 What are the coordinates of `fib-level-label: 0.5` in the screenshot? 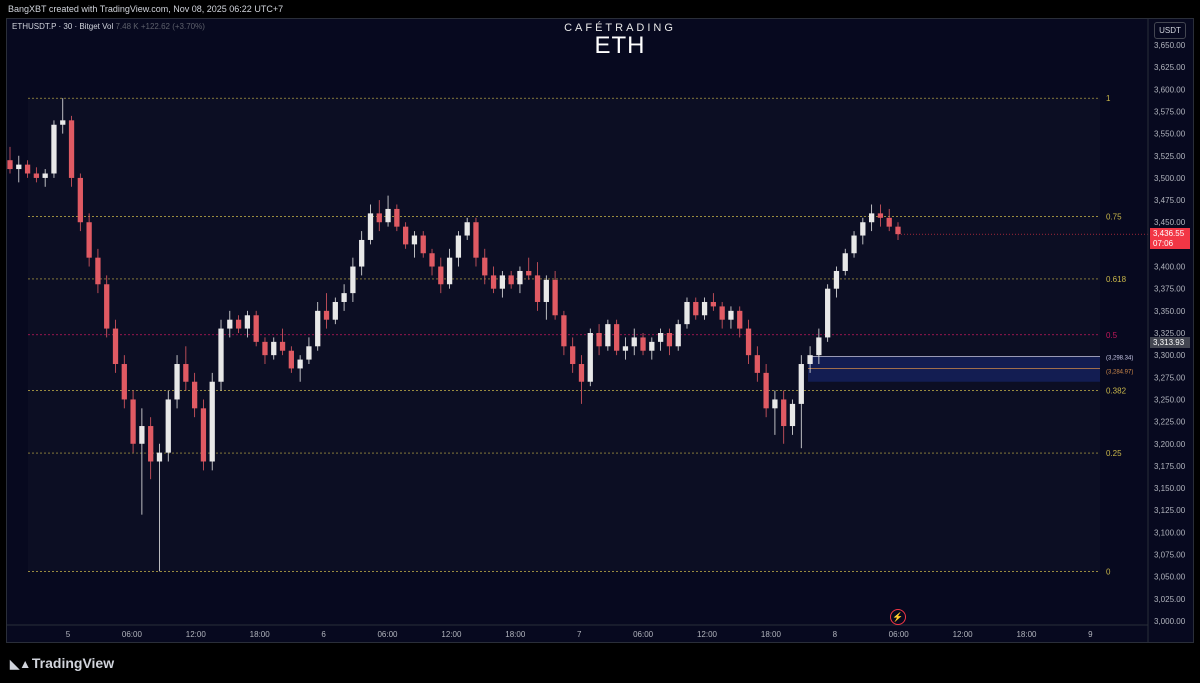 It's located at (1112, 335).